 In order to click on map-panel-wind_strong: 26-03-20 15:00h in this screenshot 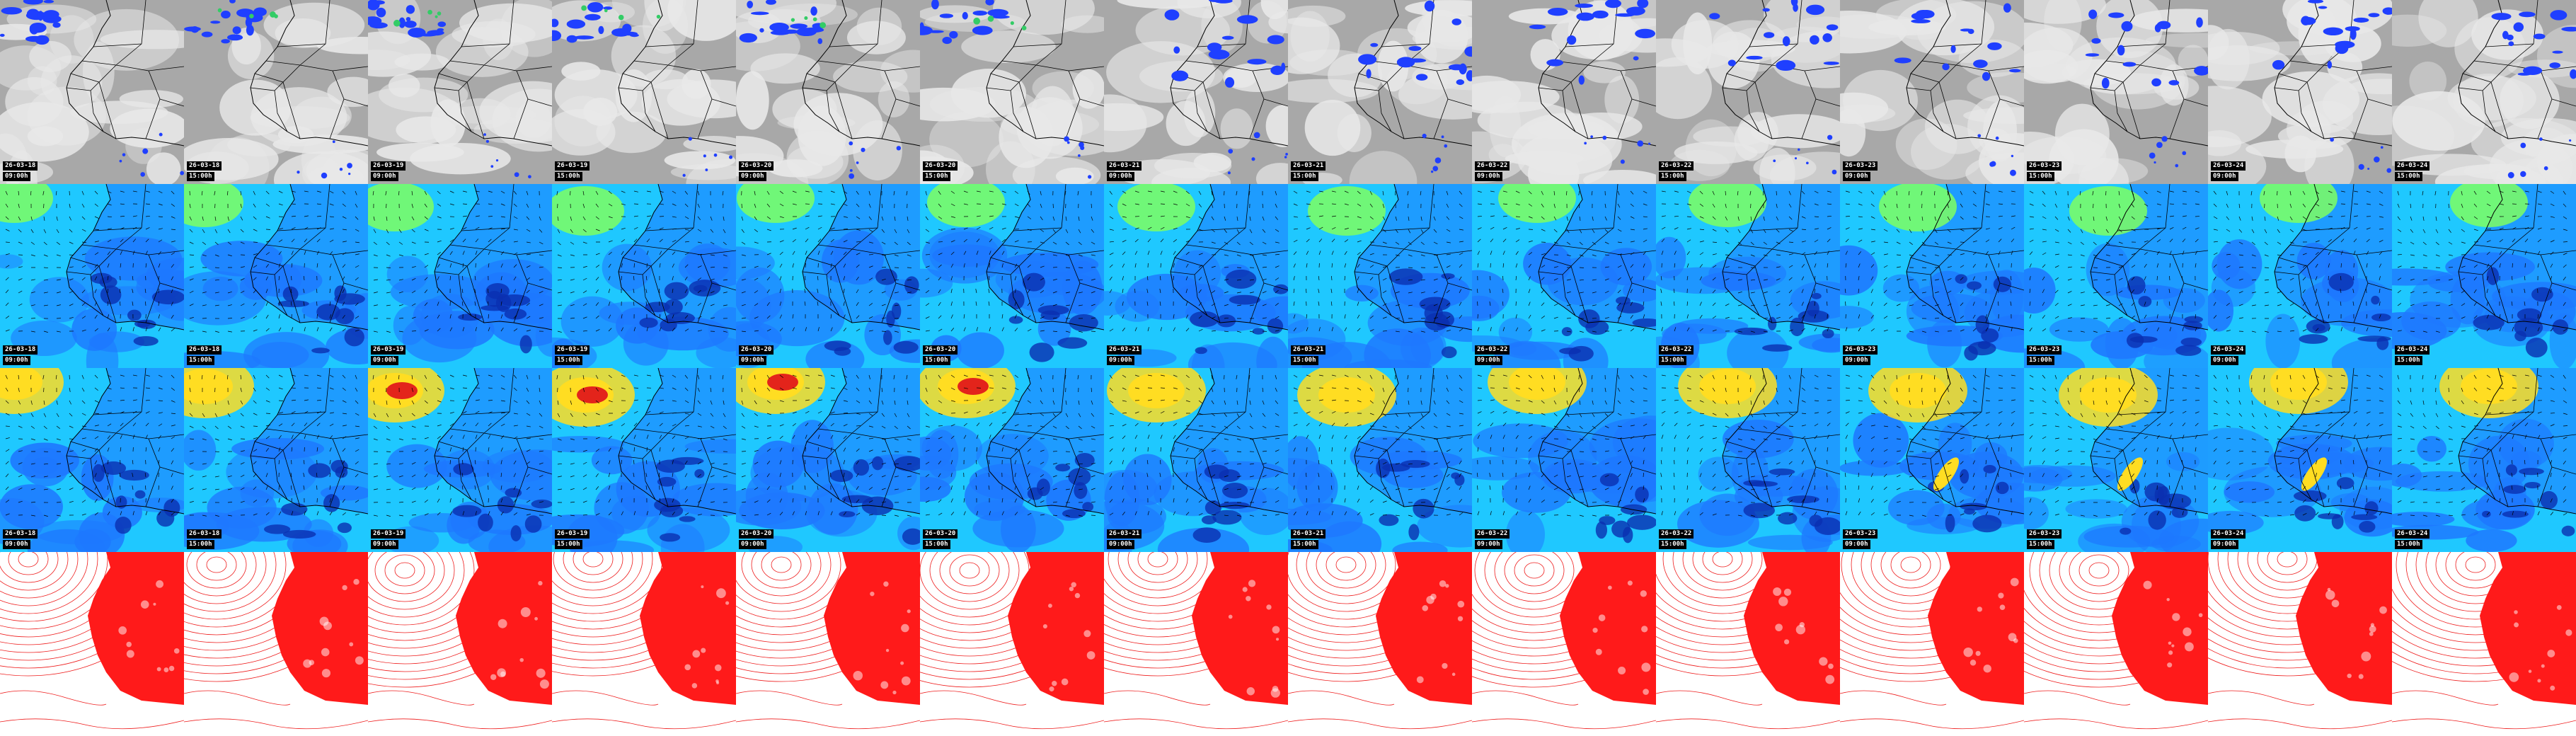, I will do `click(1012, 460)`.